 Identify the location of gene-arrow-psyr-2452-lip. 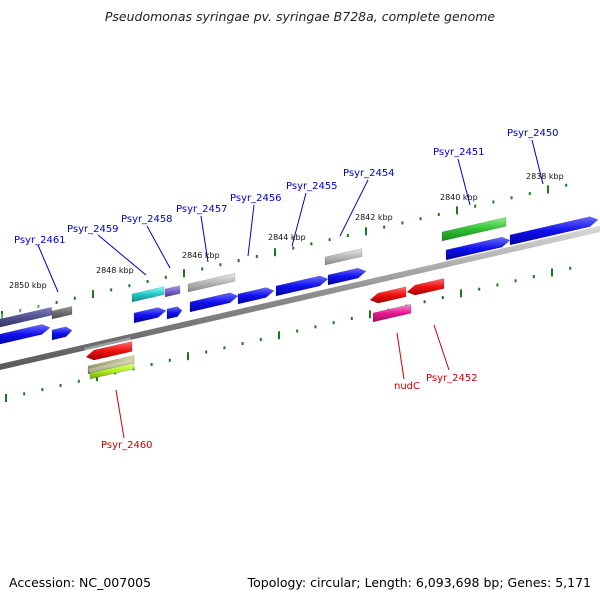
(424, 280).